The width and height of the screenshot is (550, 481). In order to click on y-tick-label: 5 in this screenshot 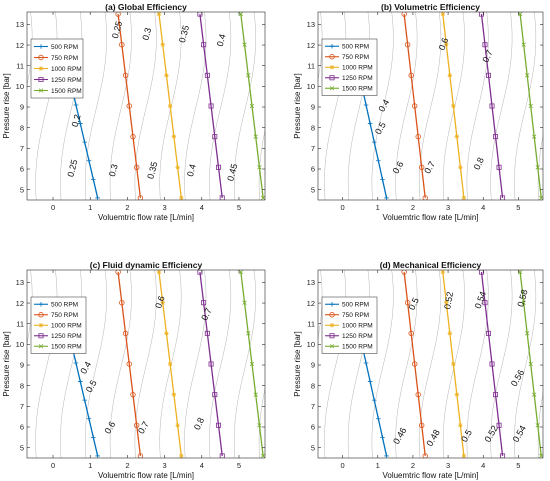, I will do `click(22, 447)`.